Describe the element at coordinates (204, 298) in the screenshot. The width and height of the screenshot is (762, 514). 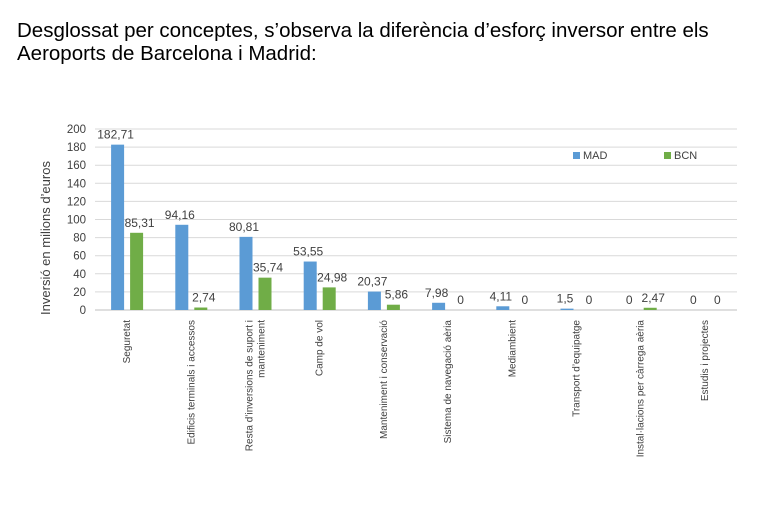
I see `data-label-bcn: 2,74` at that location.